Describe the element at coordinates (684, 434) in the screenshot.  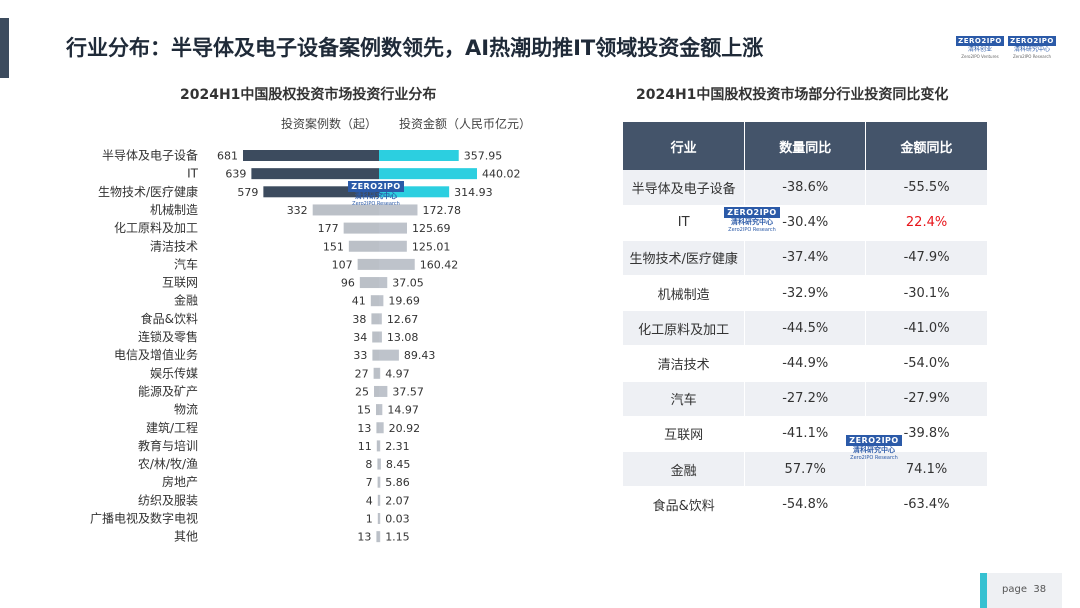
I see `industry-cell: 互联网` at that location.